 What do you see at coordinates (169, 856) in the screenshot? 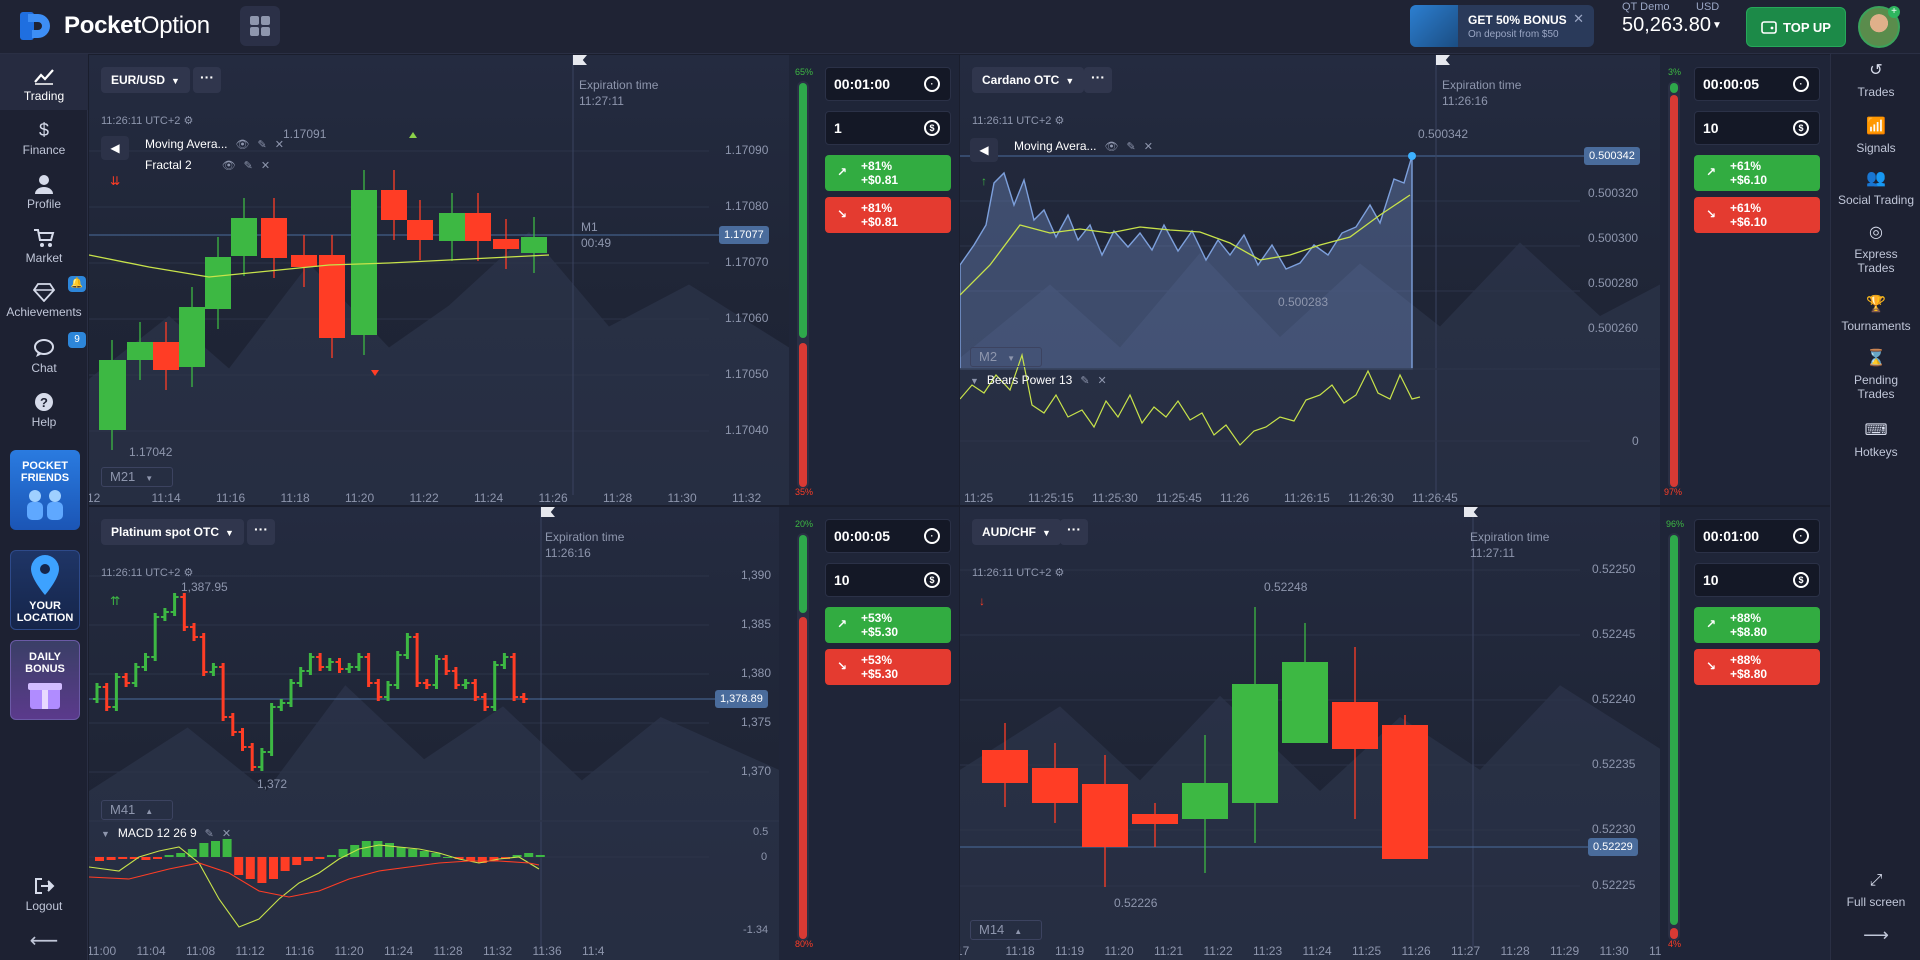
I see `macd-bar` at bounding box center [169, 856].